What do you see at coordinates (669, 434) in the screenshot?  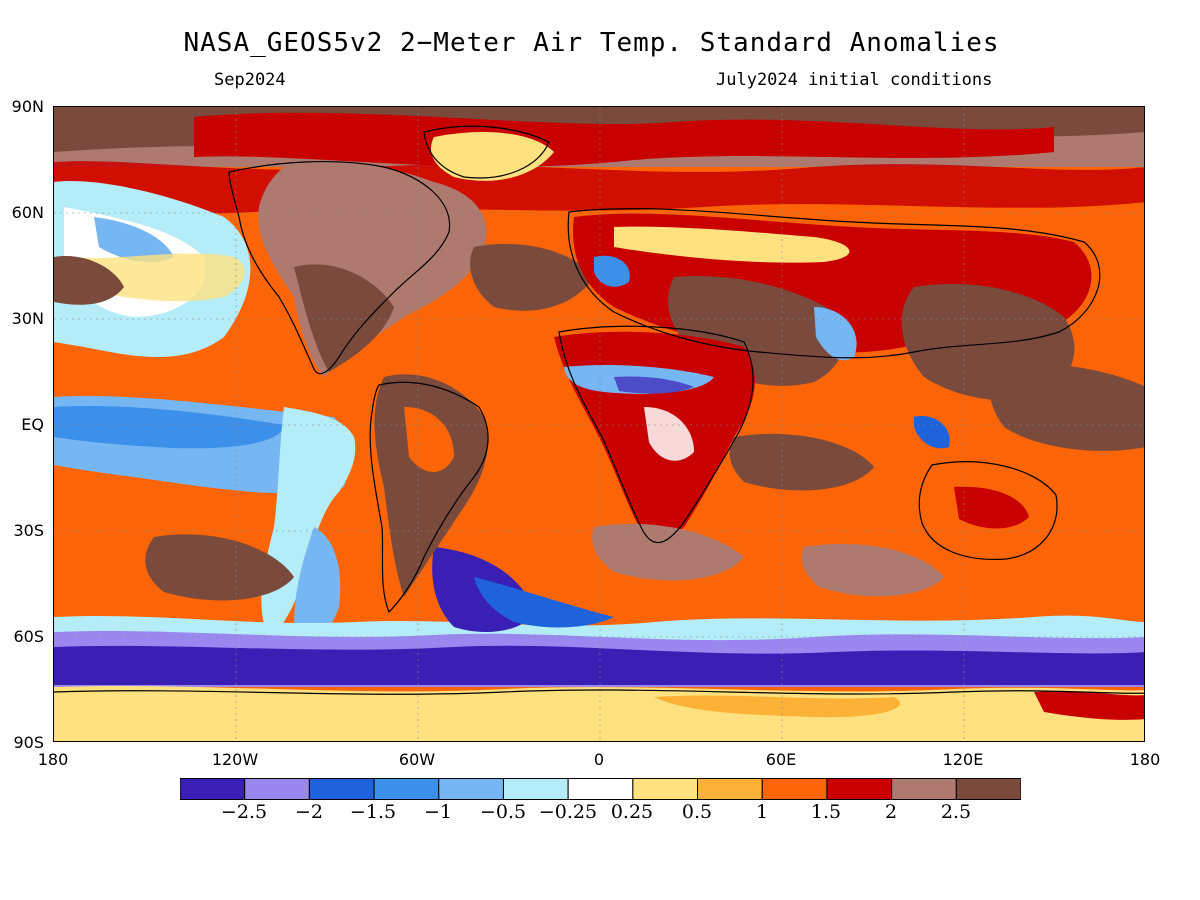 I see `central-africa-white` at bounding box center [669, 434].